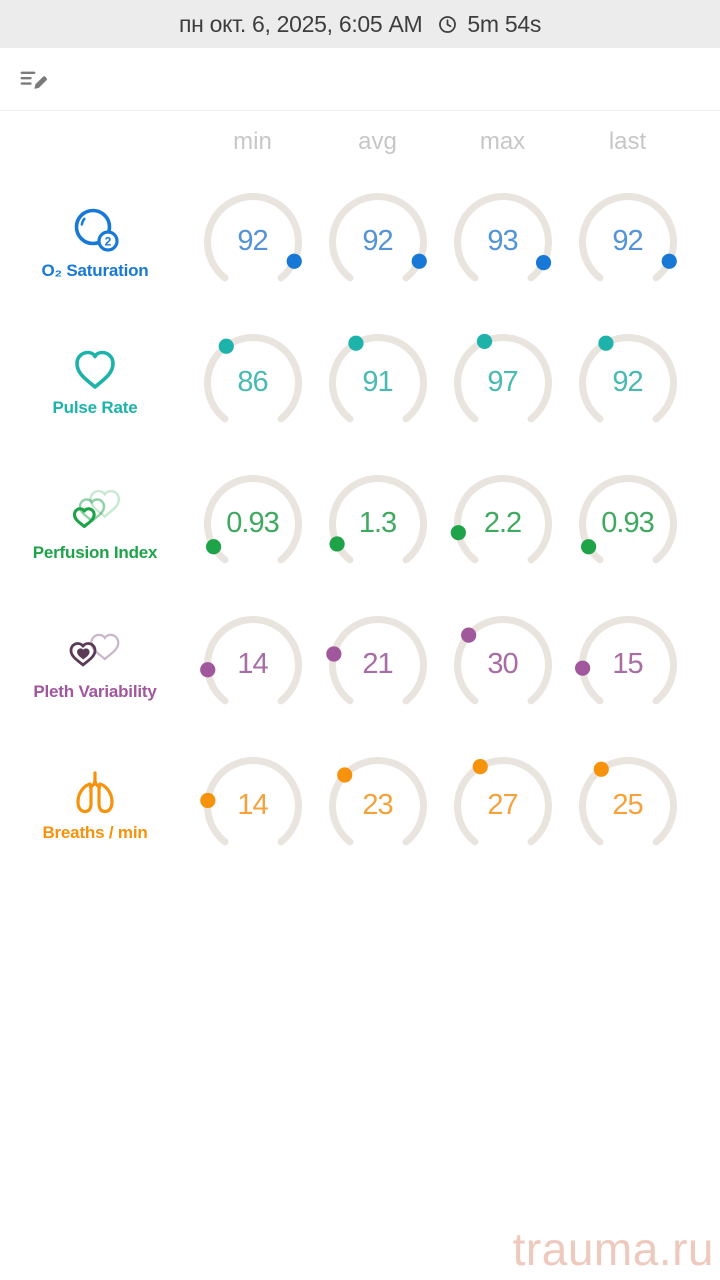  I want to click on metric-name: Breaths / min, so click(95, 832).